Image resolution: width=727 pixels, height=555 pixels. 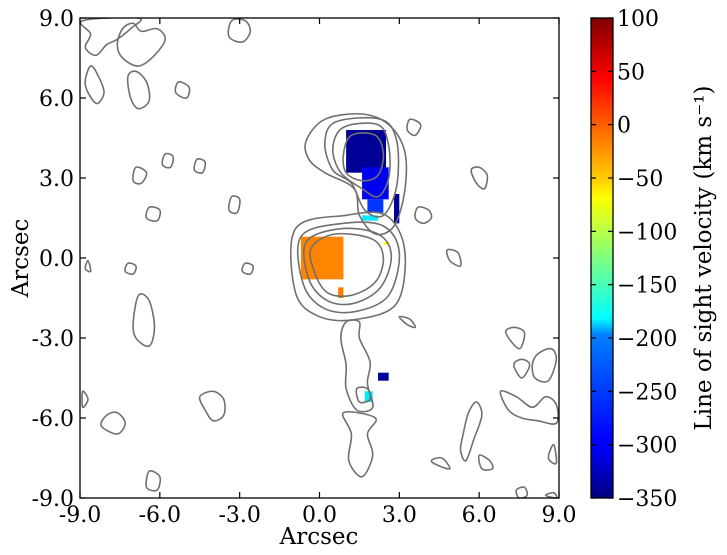 What do you see at coordinates (640, 179) in the screenshot?
I see `colorbar-tick-label: −50` at bounding box center [640, 179].